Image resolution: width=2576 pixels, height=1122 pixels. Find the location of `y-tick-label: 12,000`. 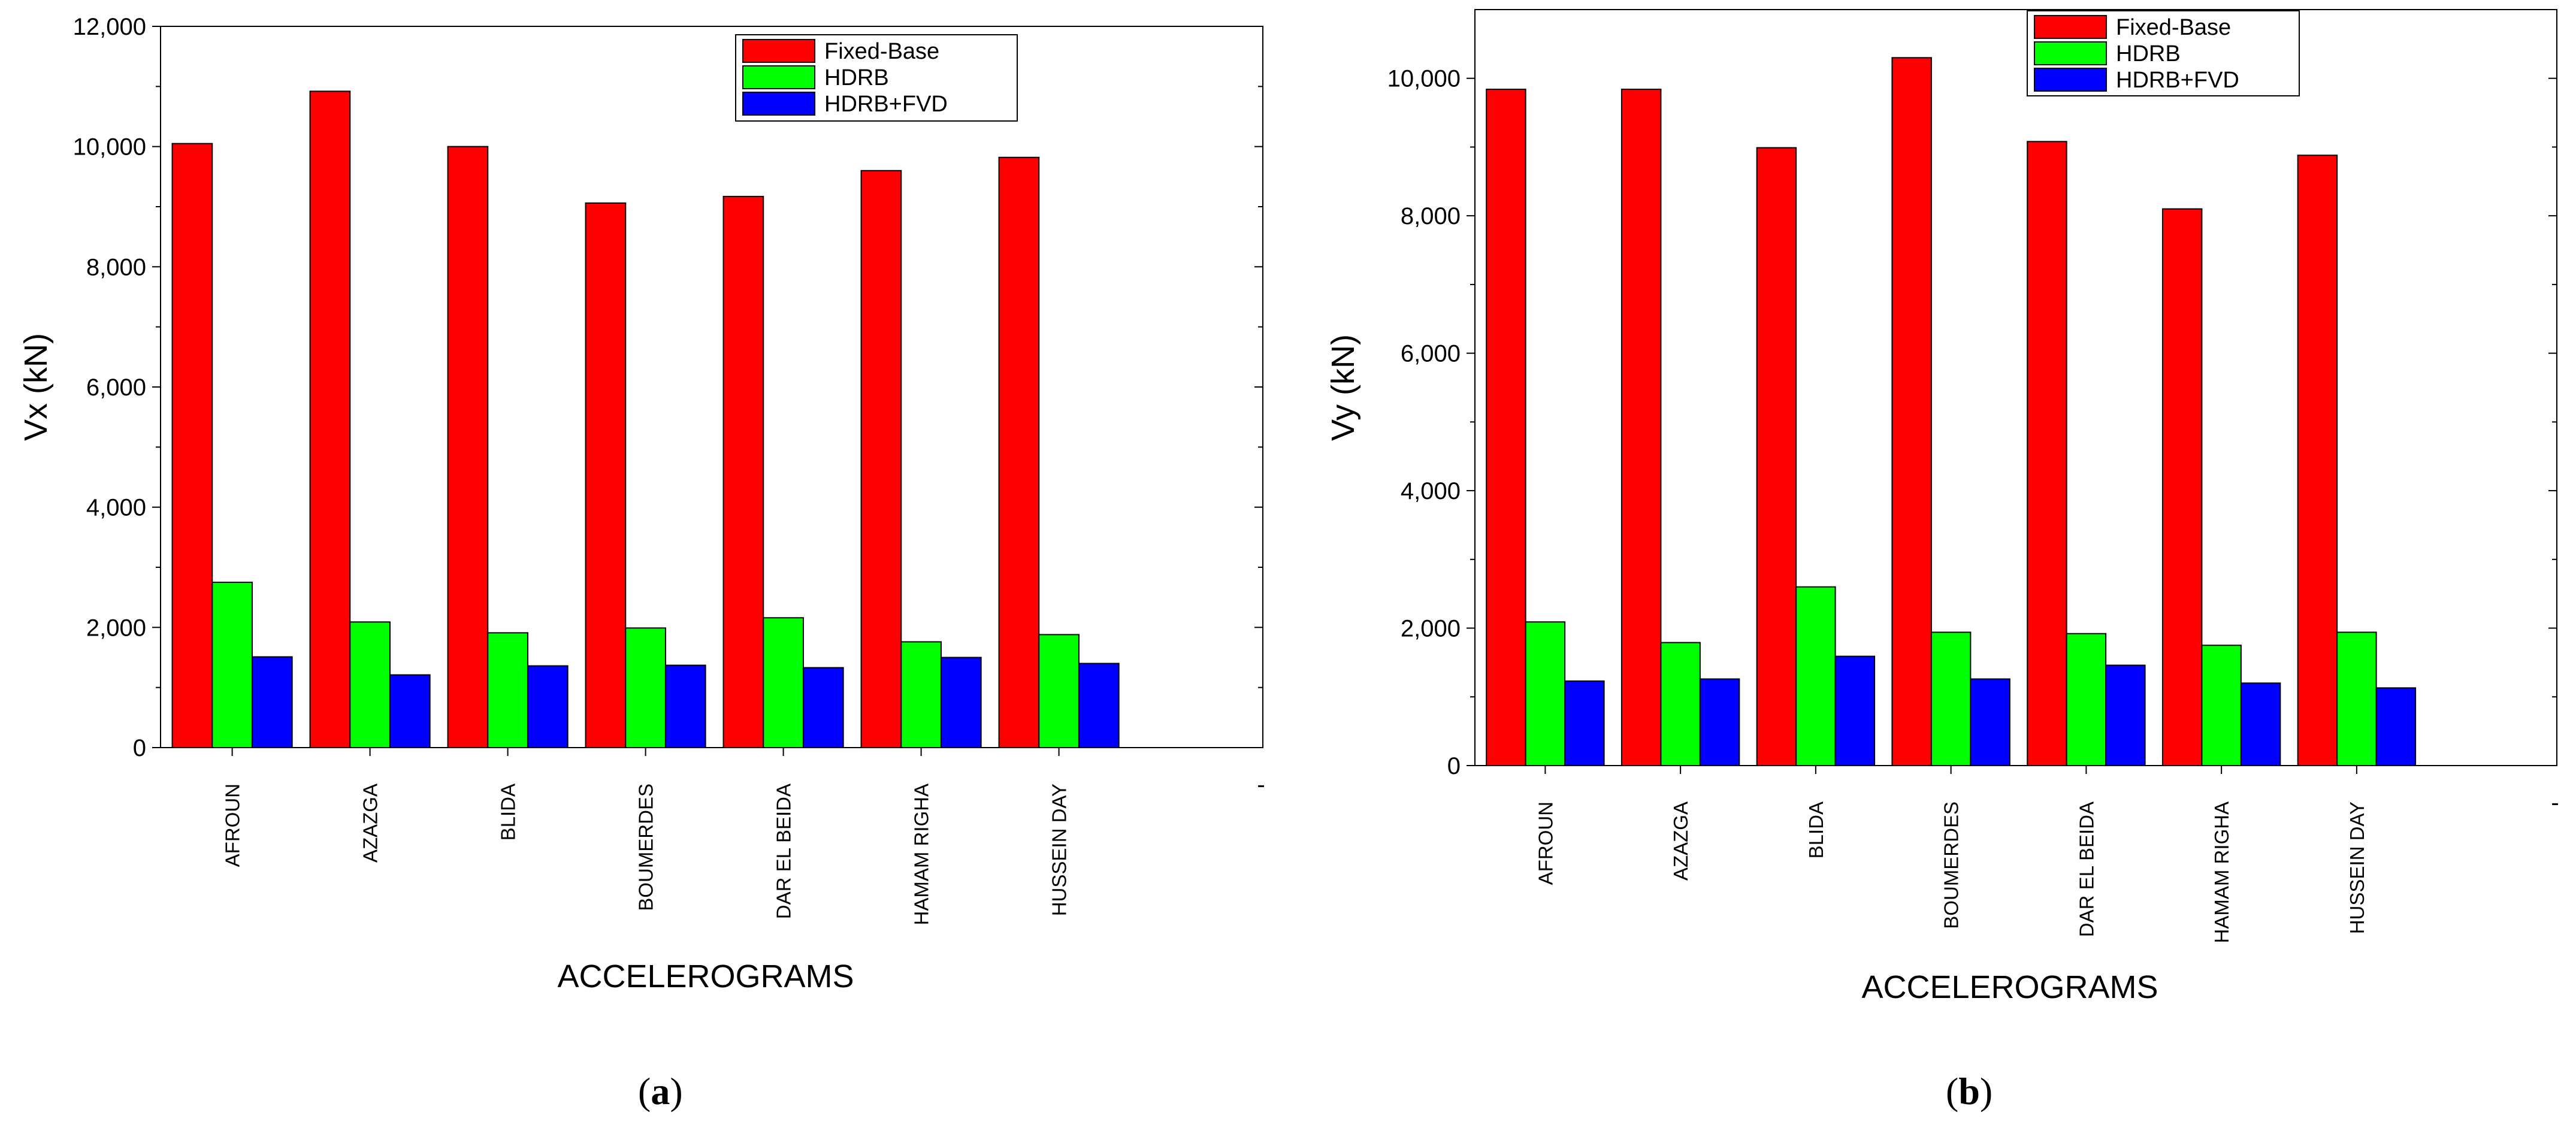

y-tick-label: 12,000 is located at coordinates (109, 27).